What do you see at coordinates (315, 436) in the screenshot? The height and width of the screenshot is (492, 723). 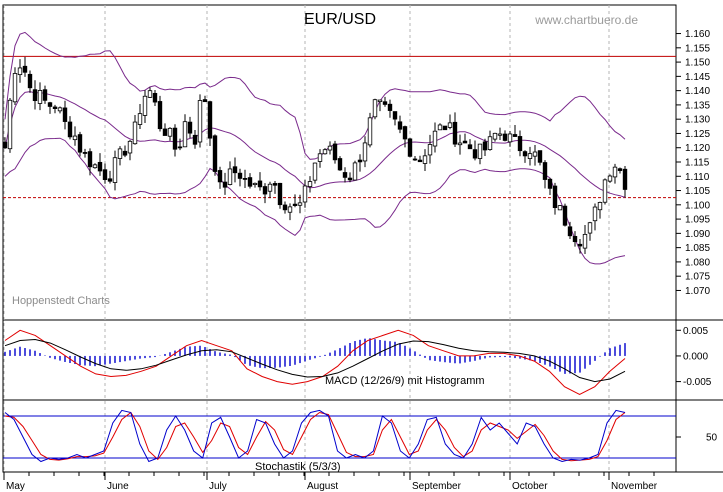 I see `stoch-d-line` at bounding box center [315, 436].